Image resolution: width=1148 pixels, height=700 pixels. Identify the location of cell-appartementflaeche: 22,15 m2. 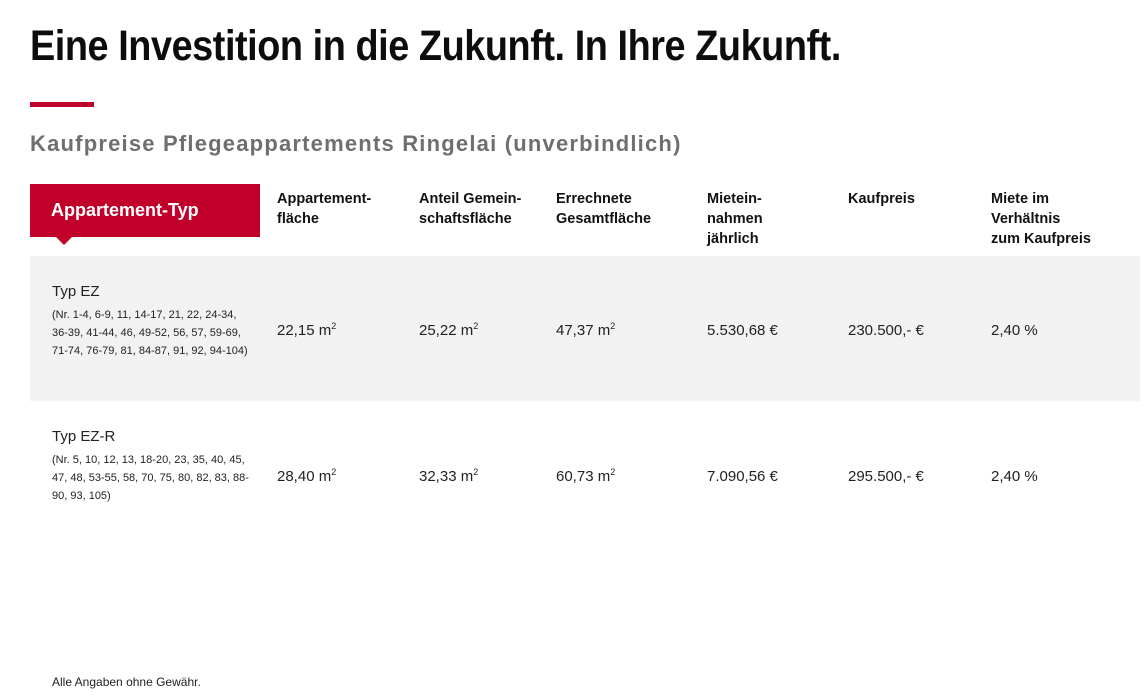
(307, 330).